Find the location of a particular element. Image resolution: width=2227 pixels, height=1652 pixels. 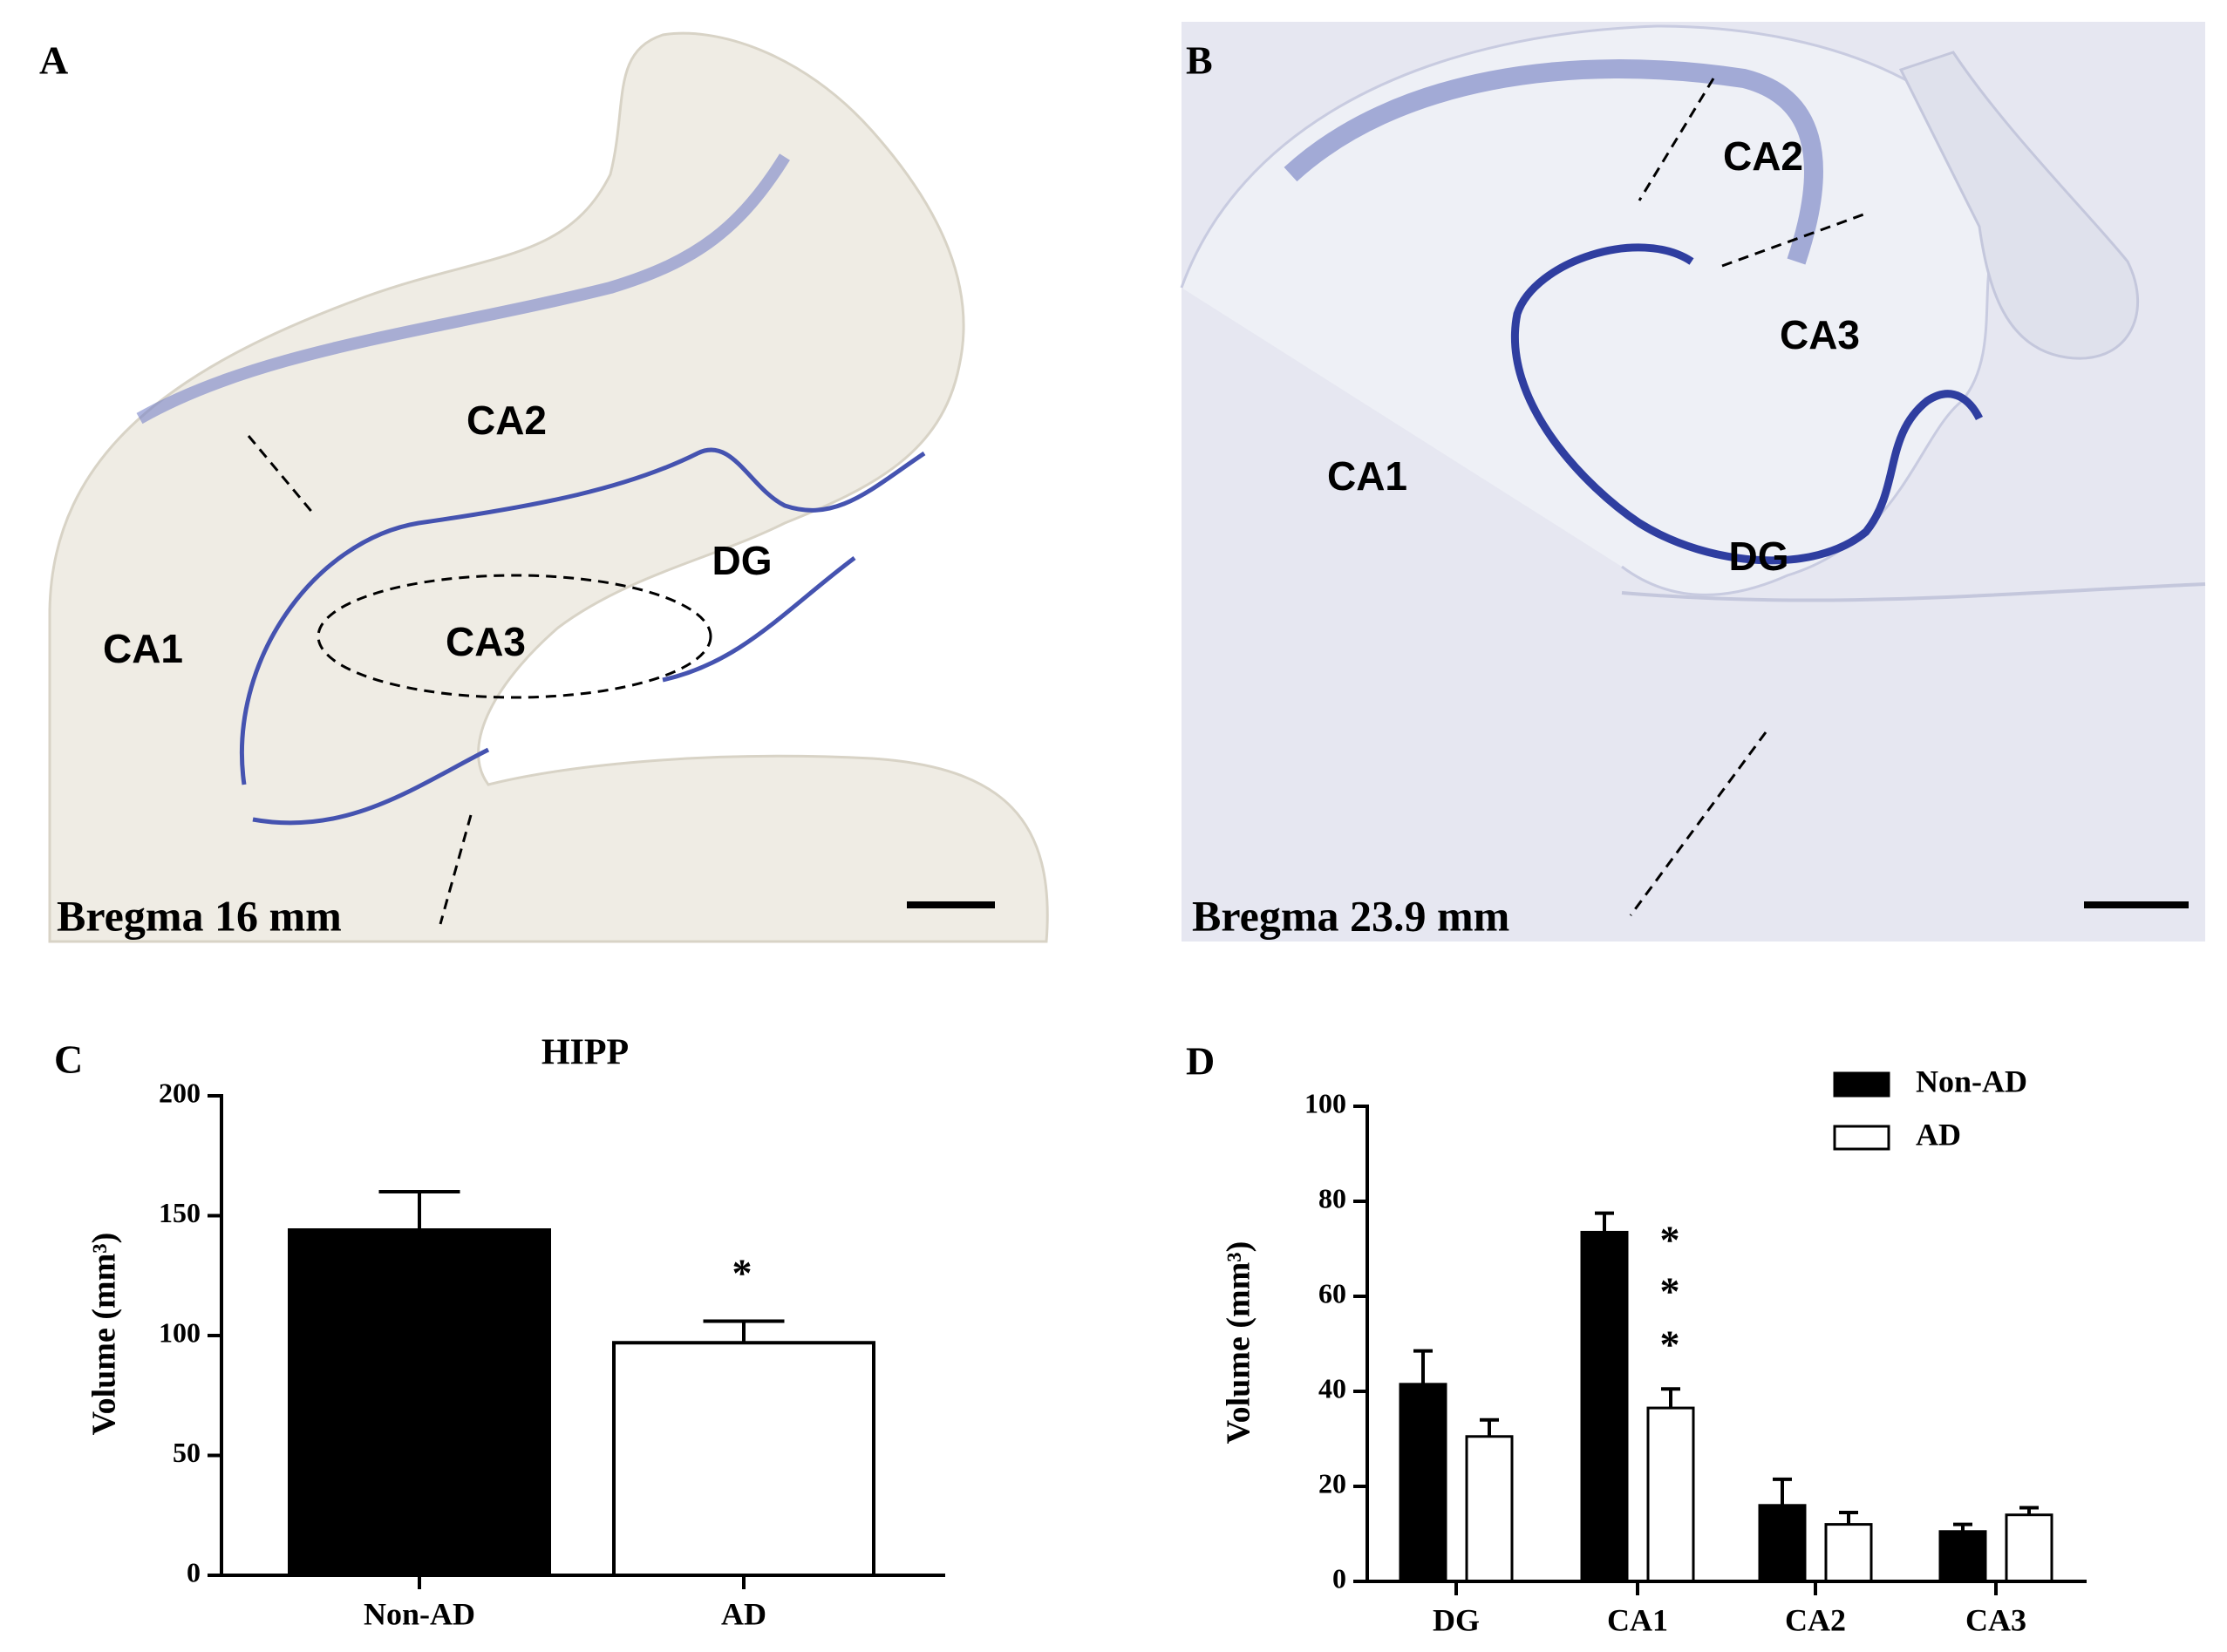

panel-letter: D is located at coordinates (1200, 1061).